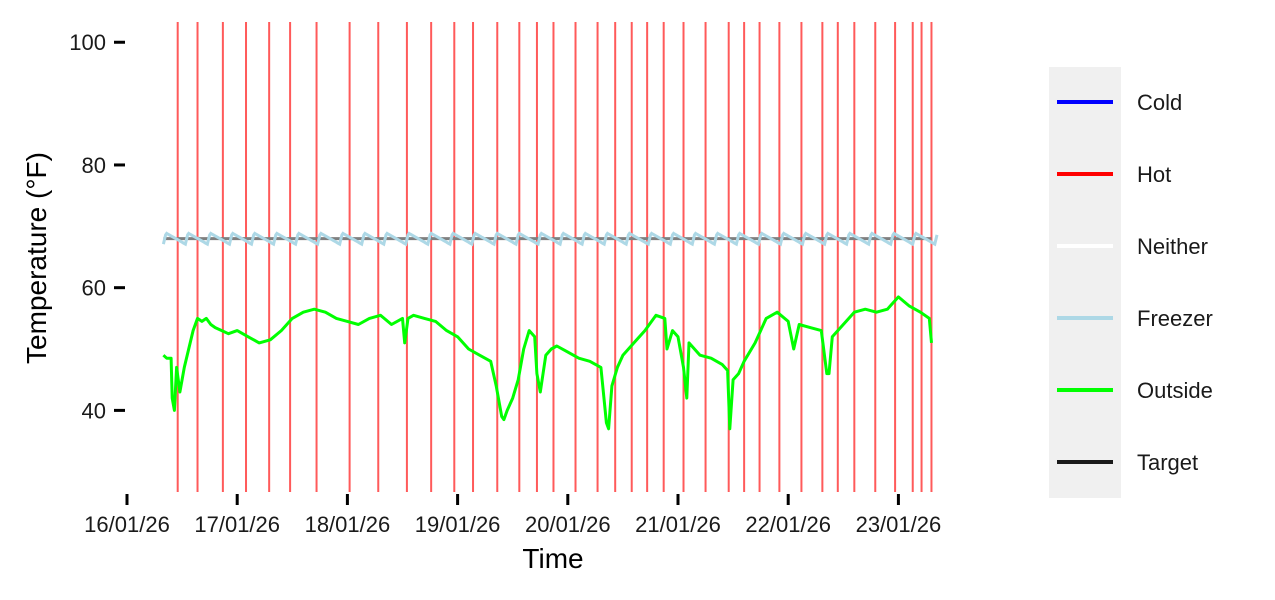 The height and width of the screenshot is (600, 1275). What do you see at coordinates (87, 42) in the screenshot?
I see `y-tick-label-3: 100` at bounding box center [87, 42].